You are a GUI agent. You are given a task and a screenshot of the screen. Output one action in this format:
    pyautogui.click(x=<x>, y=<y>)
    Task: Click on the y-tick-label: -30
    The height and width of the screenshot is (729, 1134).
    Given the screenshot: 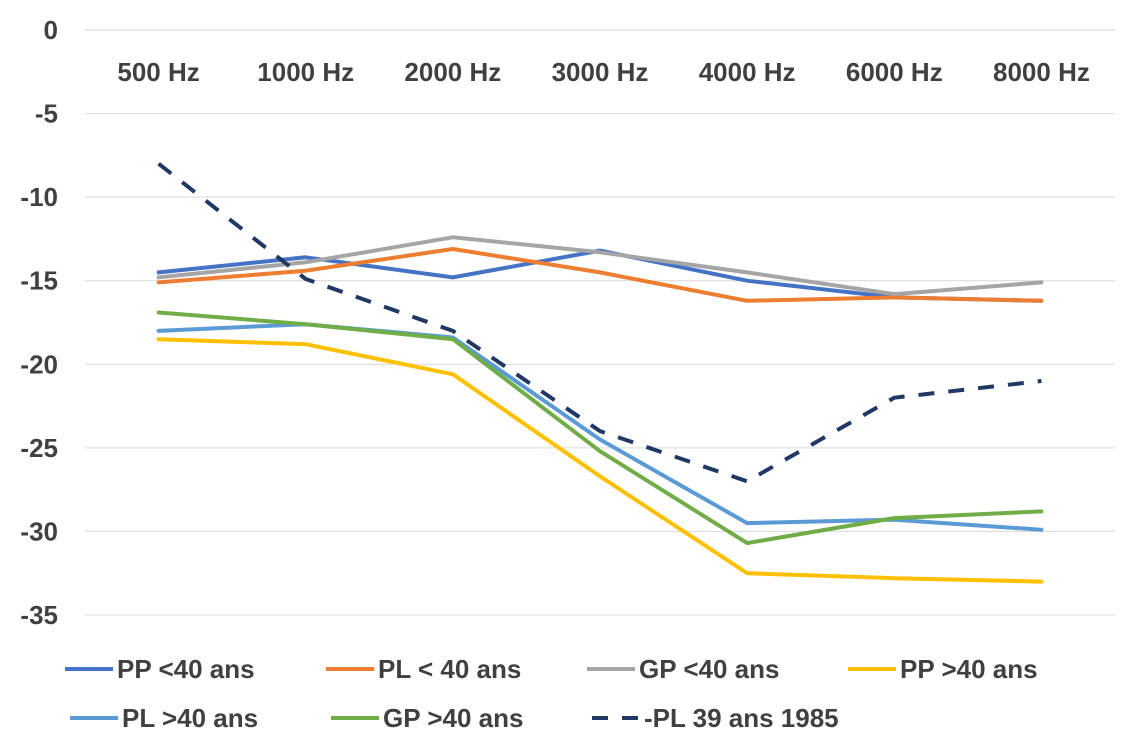 What is the action you would take?
    pyautogui.click(x=39, y=531)
    